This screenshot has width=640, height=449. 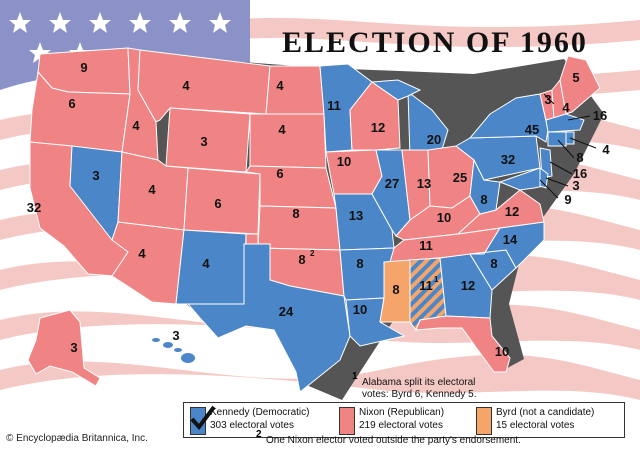 I want to click on ev-ga: 12, so click(x=468, y=285).